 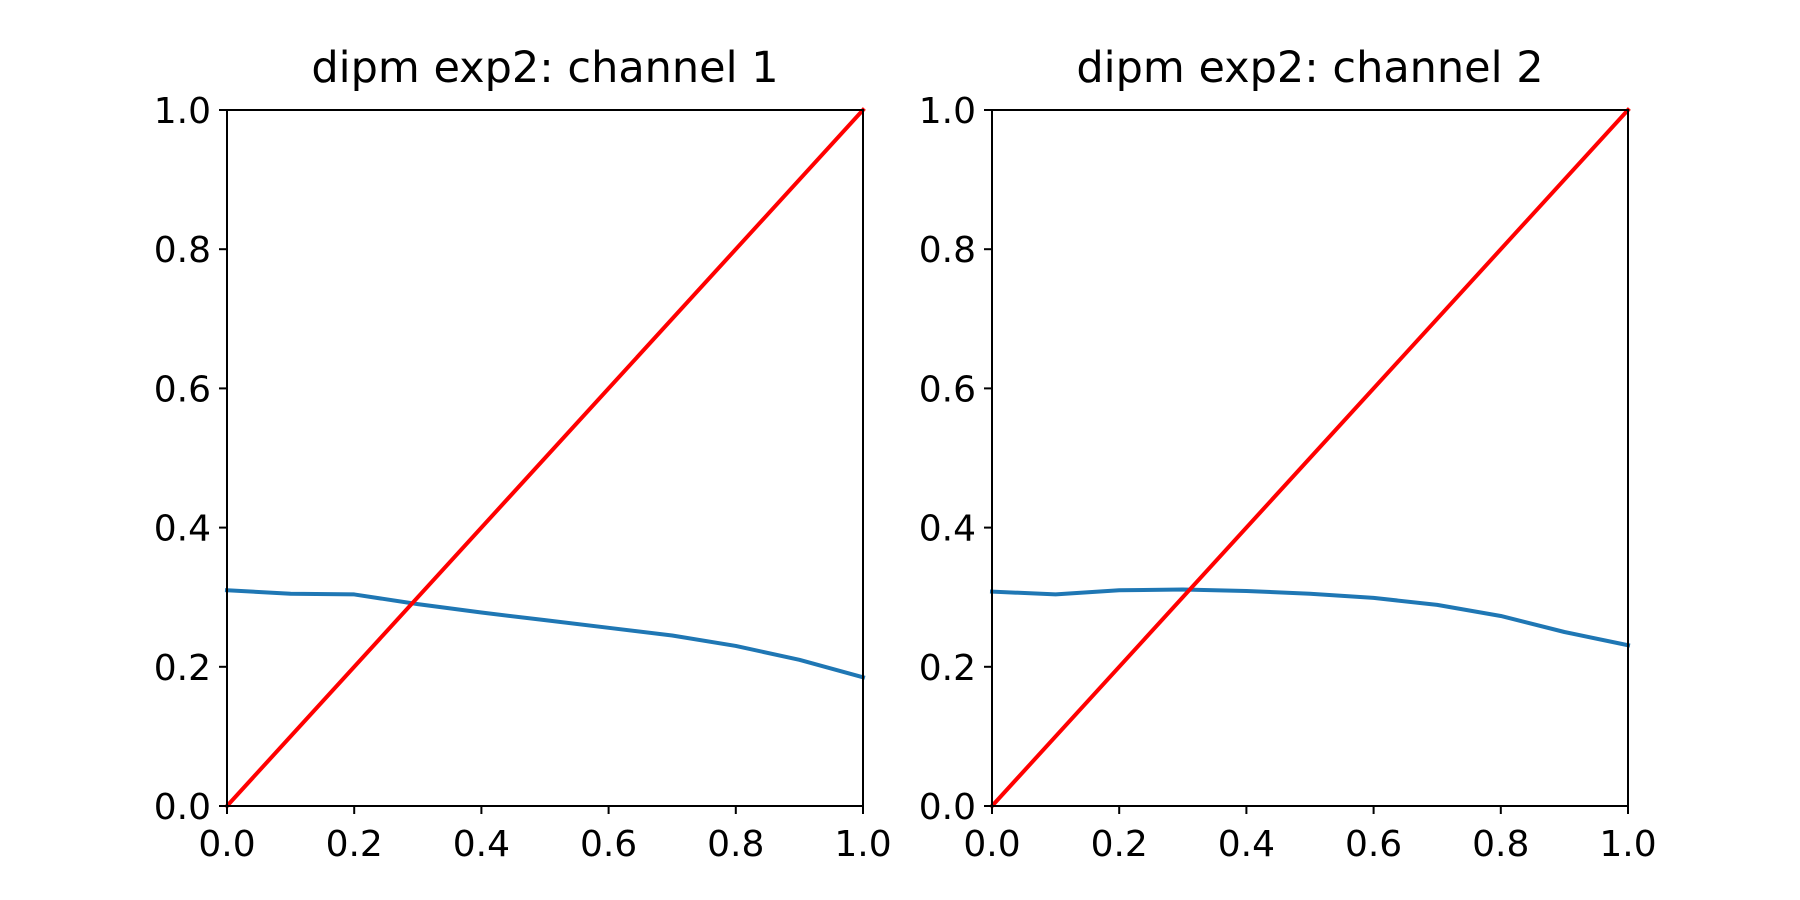 I want to click on chart-title: dipm exp2: channel 1, so click(x=544, y=68).